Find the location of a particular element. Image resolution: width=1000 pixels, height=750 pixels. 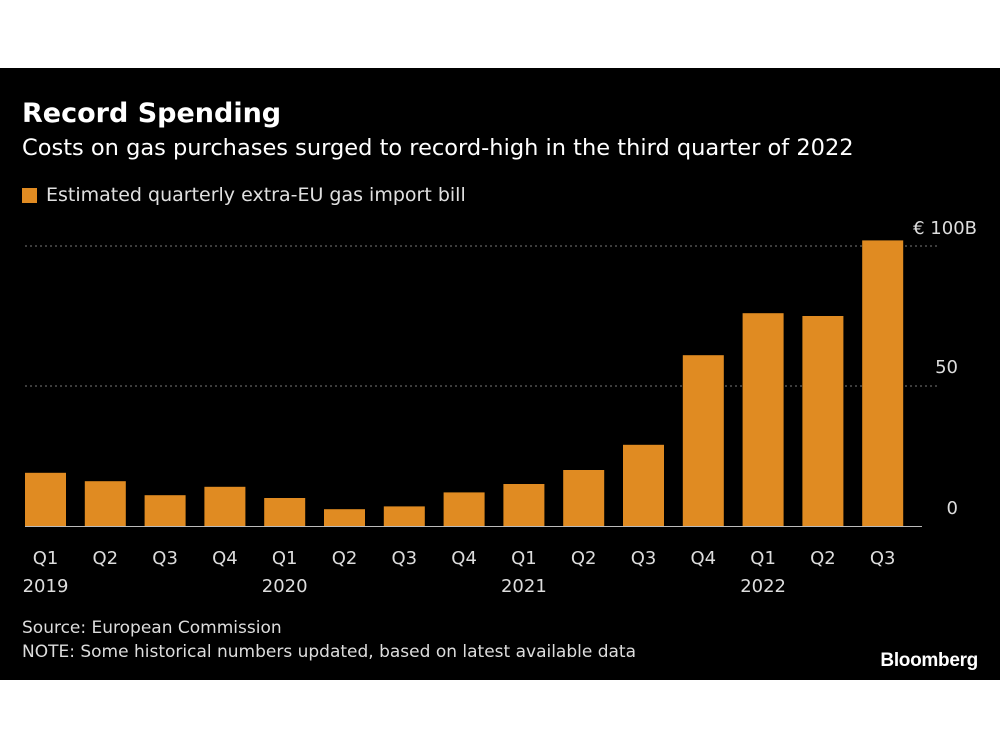

x-year-label: 2019 is located at coordinates (46, 586).